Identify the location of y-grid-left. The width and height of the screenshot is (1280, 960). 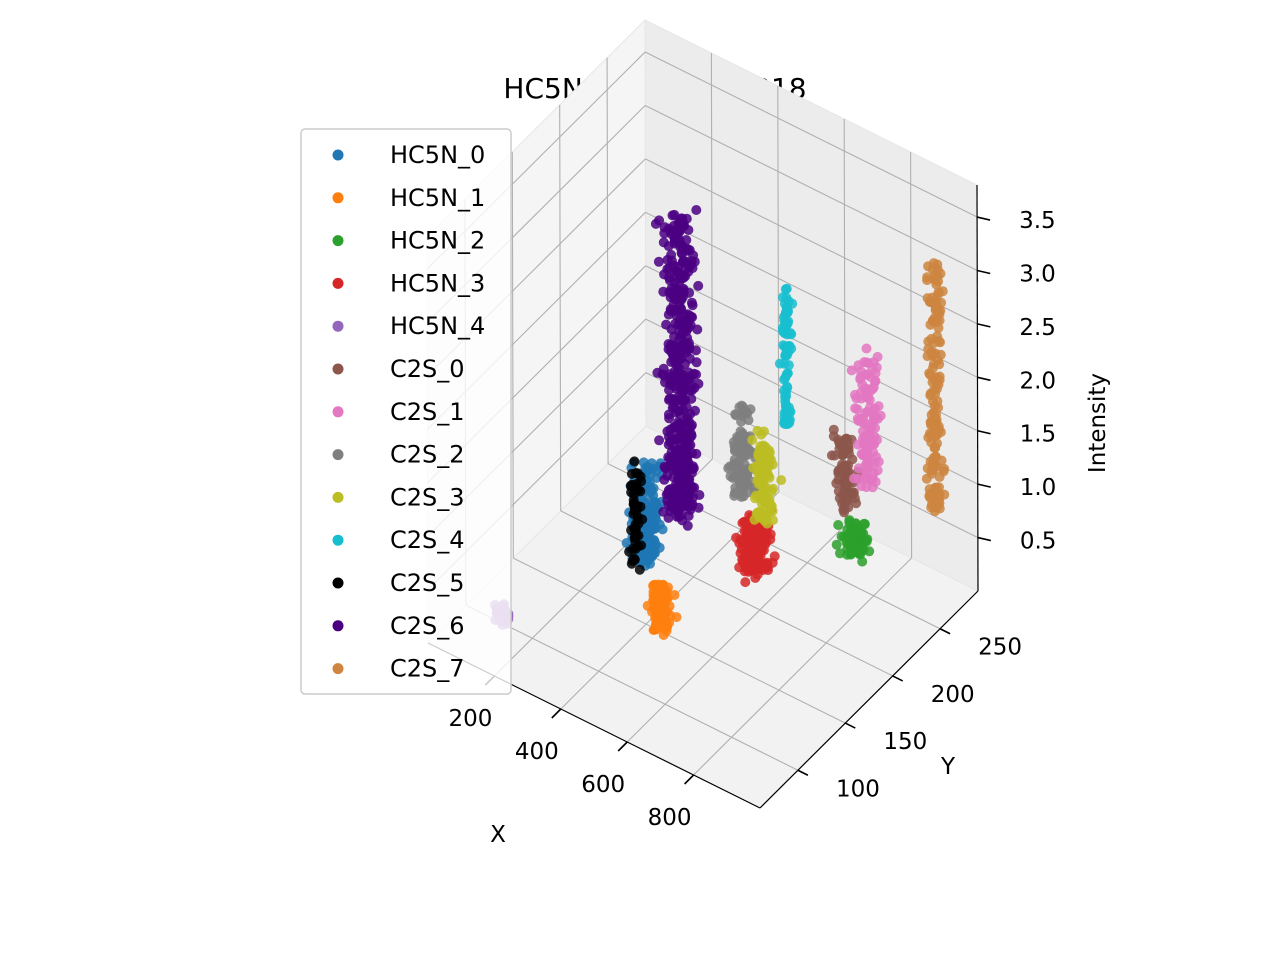
(512, 355).